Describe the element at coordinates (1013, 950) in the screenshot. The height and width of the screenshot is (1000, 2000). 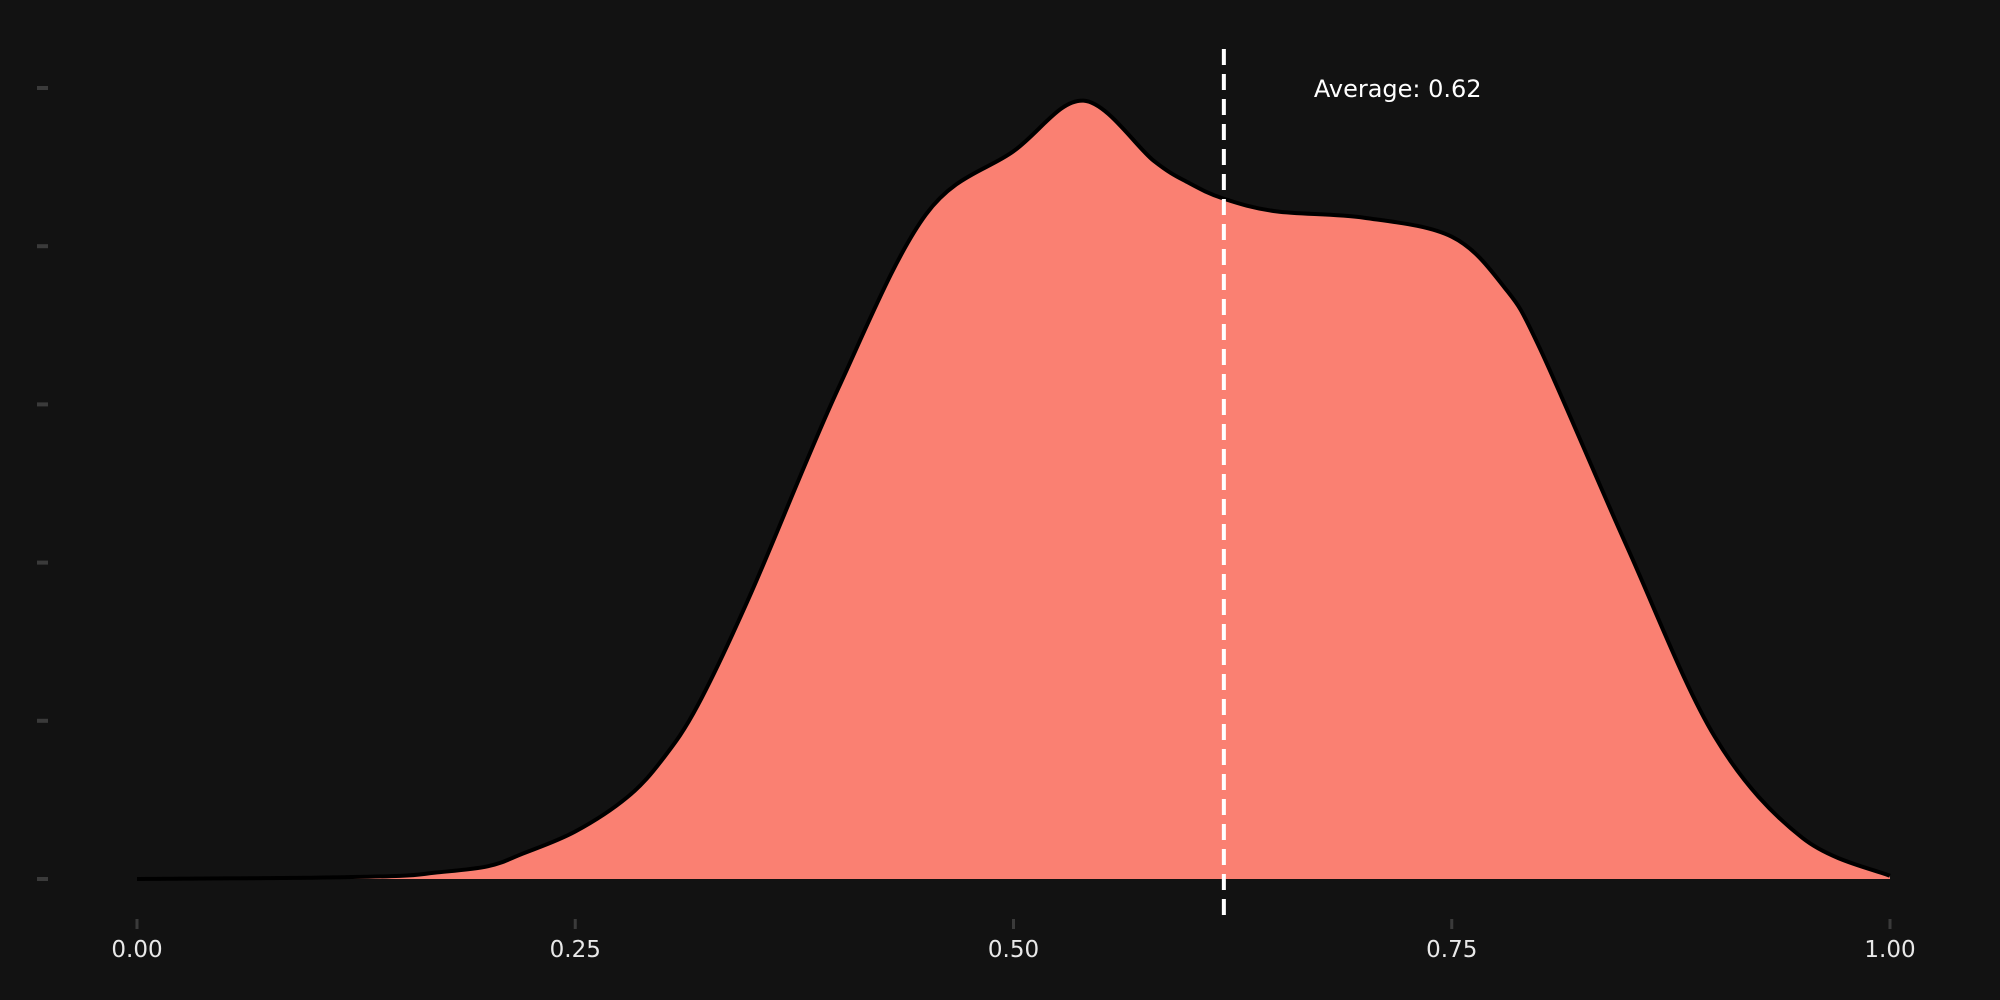
I see `x-tick-label: 0.50` at that location.